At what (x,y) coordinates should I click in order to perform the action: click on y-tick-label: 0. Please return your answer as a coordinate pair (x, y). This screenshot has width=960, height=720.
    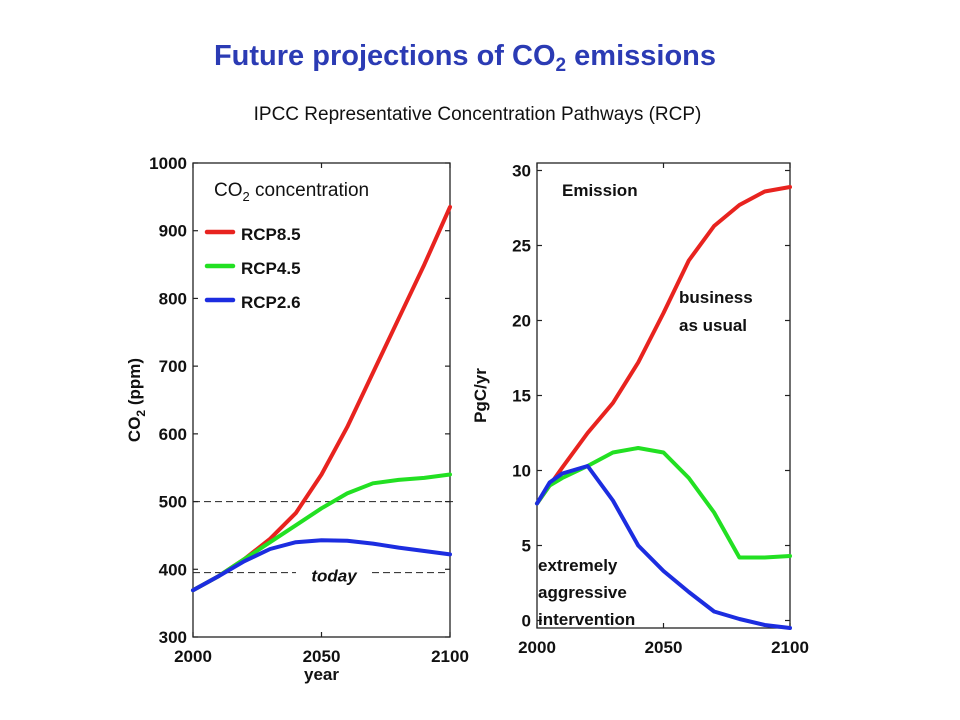
    Looking at the image, I should click on (526, 621).